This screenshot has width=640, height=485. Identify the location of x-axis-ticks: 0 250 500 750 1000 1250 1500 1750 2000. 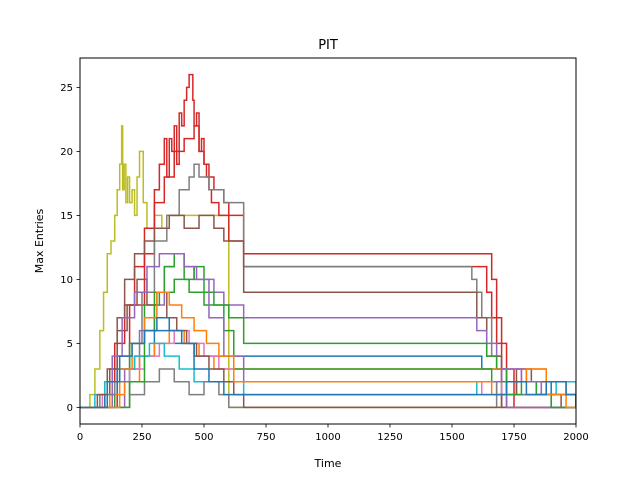
(333, 433).